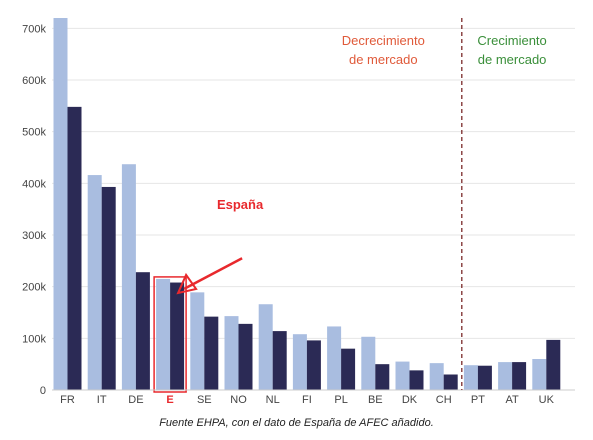 This screenshot has height=440, width=593. I want to click on bar-series-2-dk, so click(416, 380).